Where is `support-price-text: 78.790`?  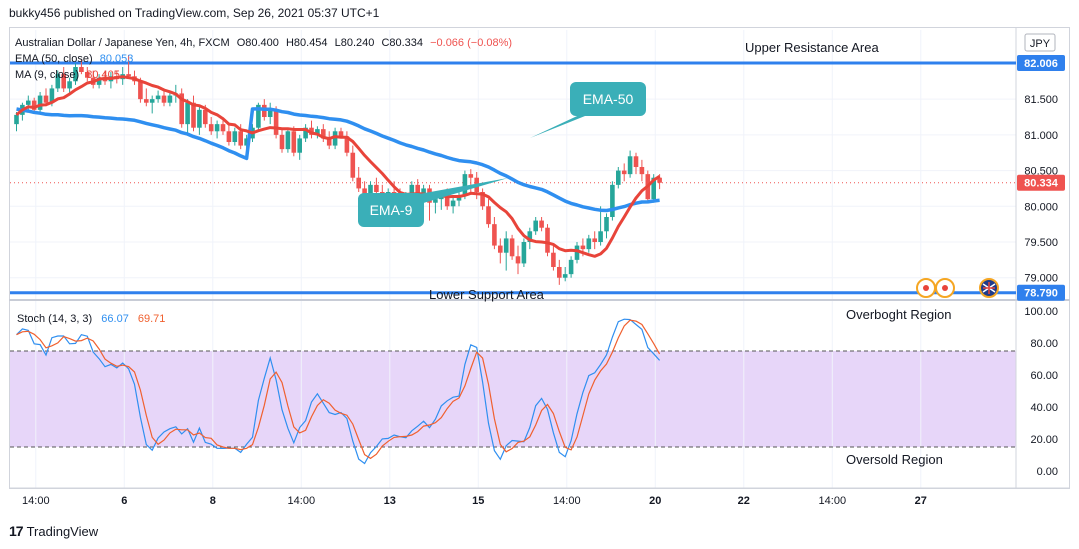
support-price-text: 78.790 is located at coordinates (1041, 294).